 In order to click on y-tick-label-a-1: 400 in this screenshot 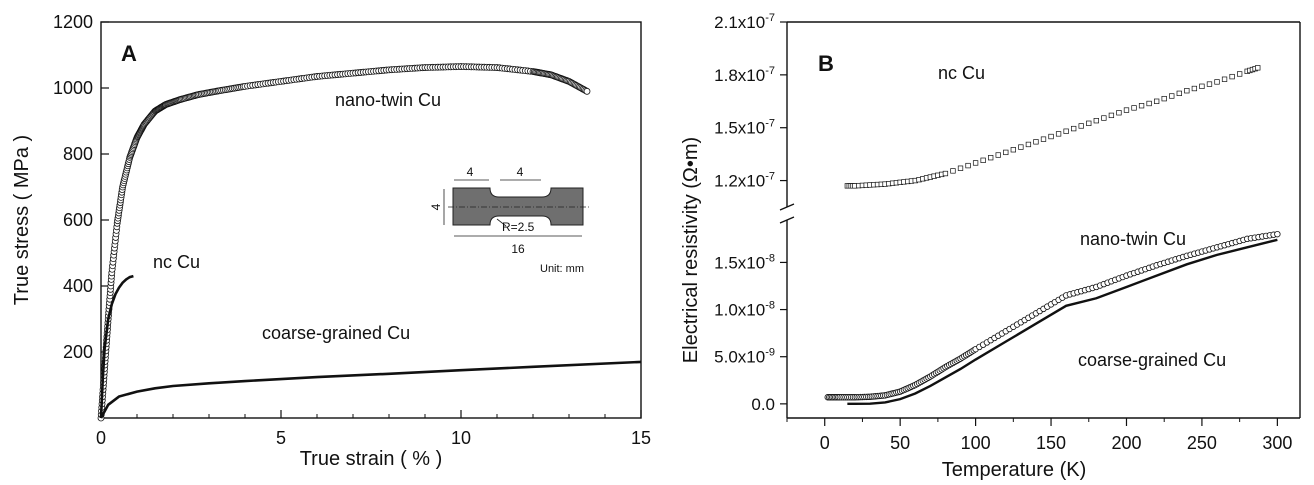, I will do `click(78, 286)`.